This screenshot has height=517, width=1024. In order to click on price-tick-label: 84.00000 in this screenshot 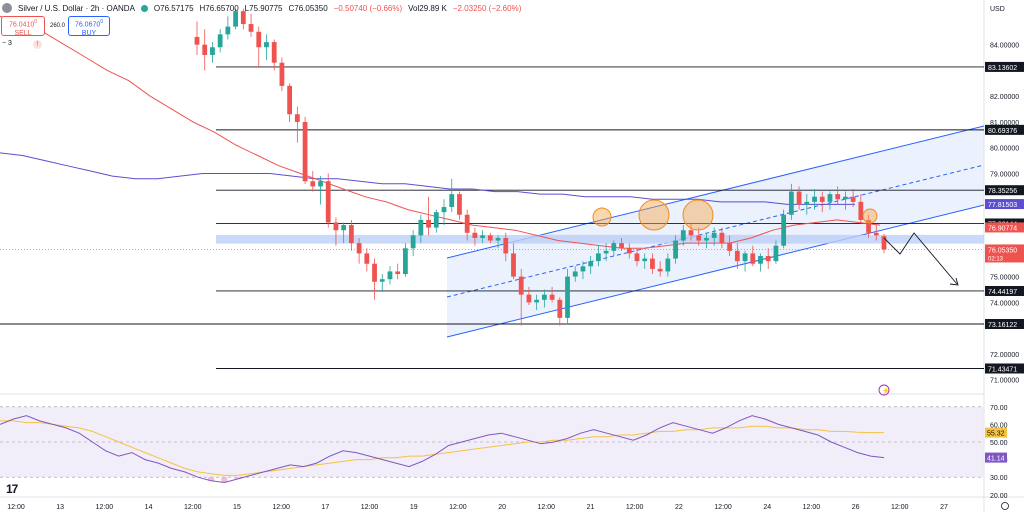, I will do `click(1004, 46)`.